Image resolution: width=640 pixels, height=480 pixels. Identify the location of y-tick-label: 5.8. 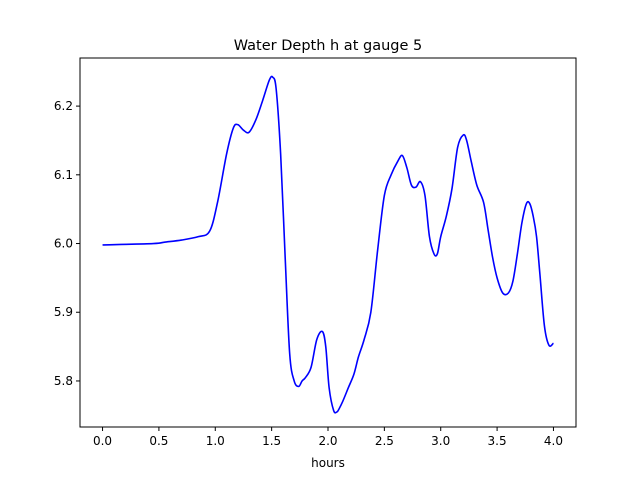
(63, 381).